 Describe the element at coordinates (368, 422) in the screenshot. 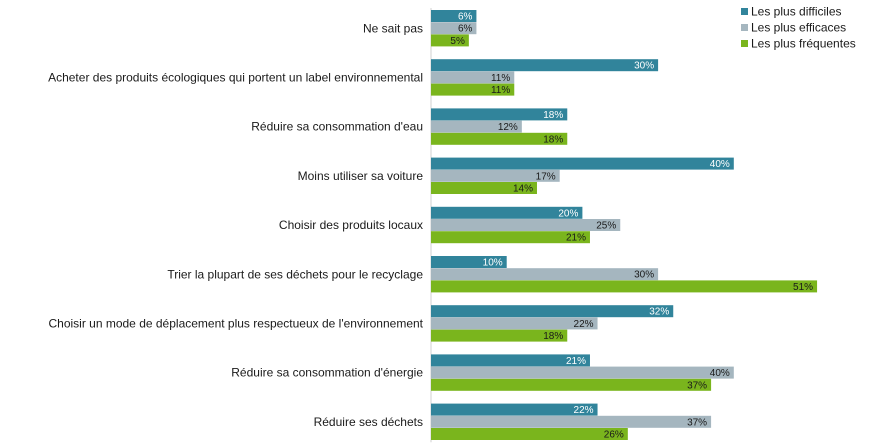

I see `category-label: Réduire ses déchets` at that location.